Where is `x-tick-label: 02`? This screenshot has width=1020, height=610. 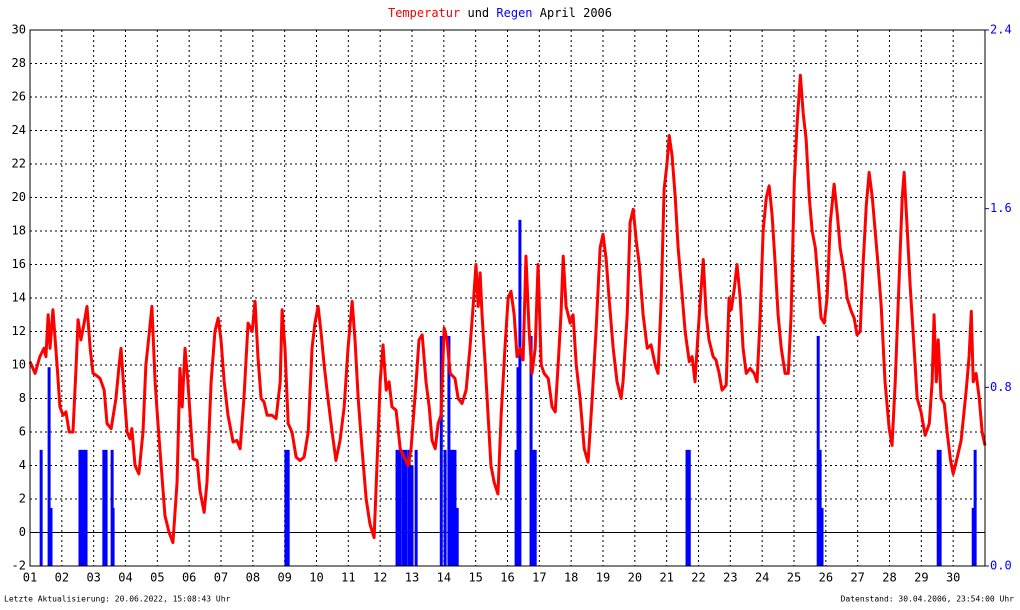
x-tick-label: 02 is located at coordinates (62, 578).